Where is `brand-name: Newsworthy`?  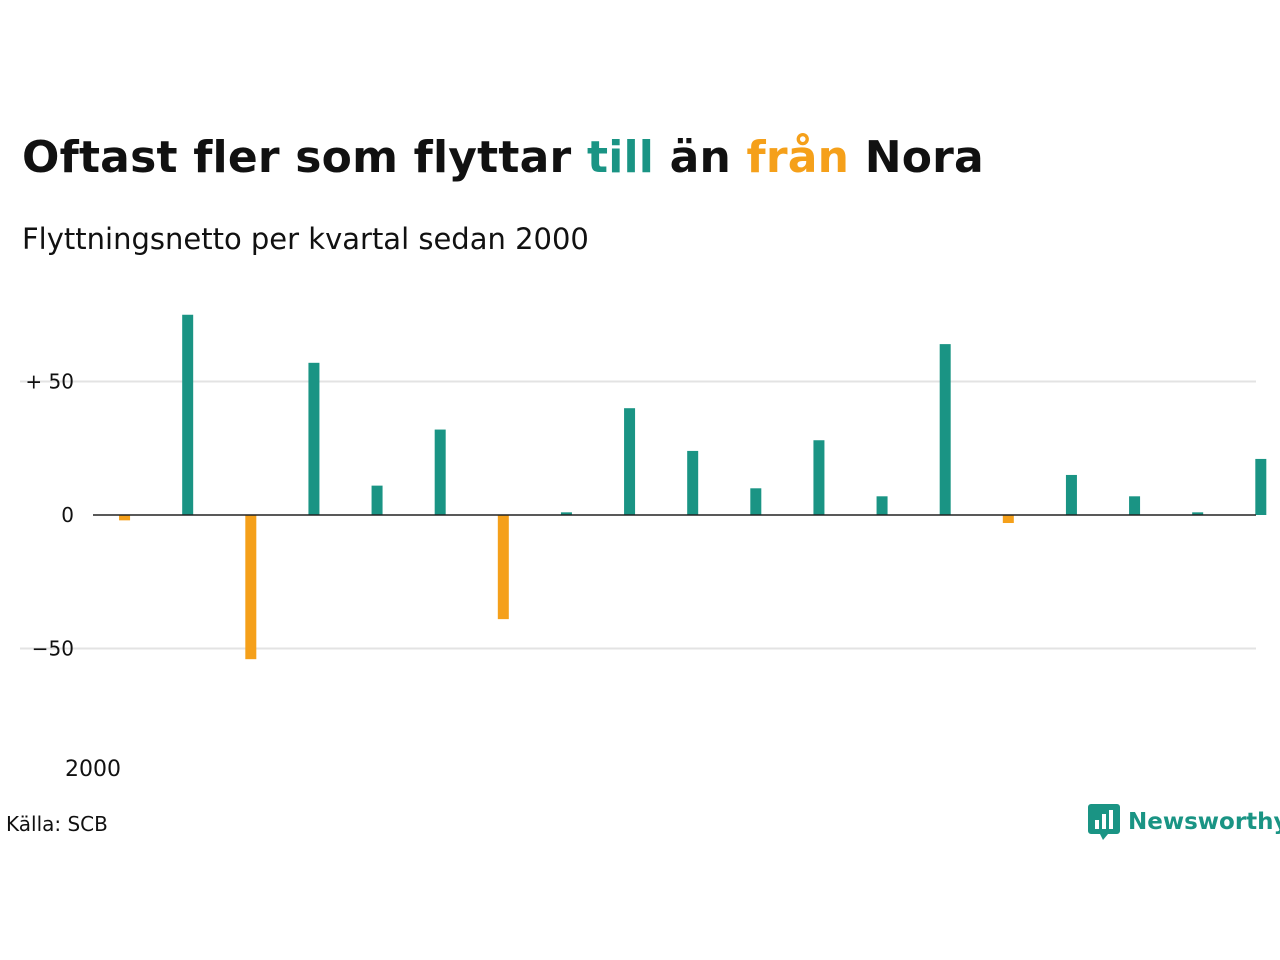 brand-name: Newsworthy is located at coordinates (1204, 822).